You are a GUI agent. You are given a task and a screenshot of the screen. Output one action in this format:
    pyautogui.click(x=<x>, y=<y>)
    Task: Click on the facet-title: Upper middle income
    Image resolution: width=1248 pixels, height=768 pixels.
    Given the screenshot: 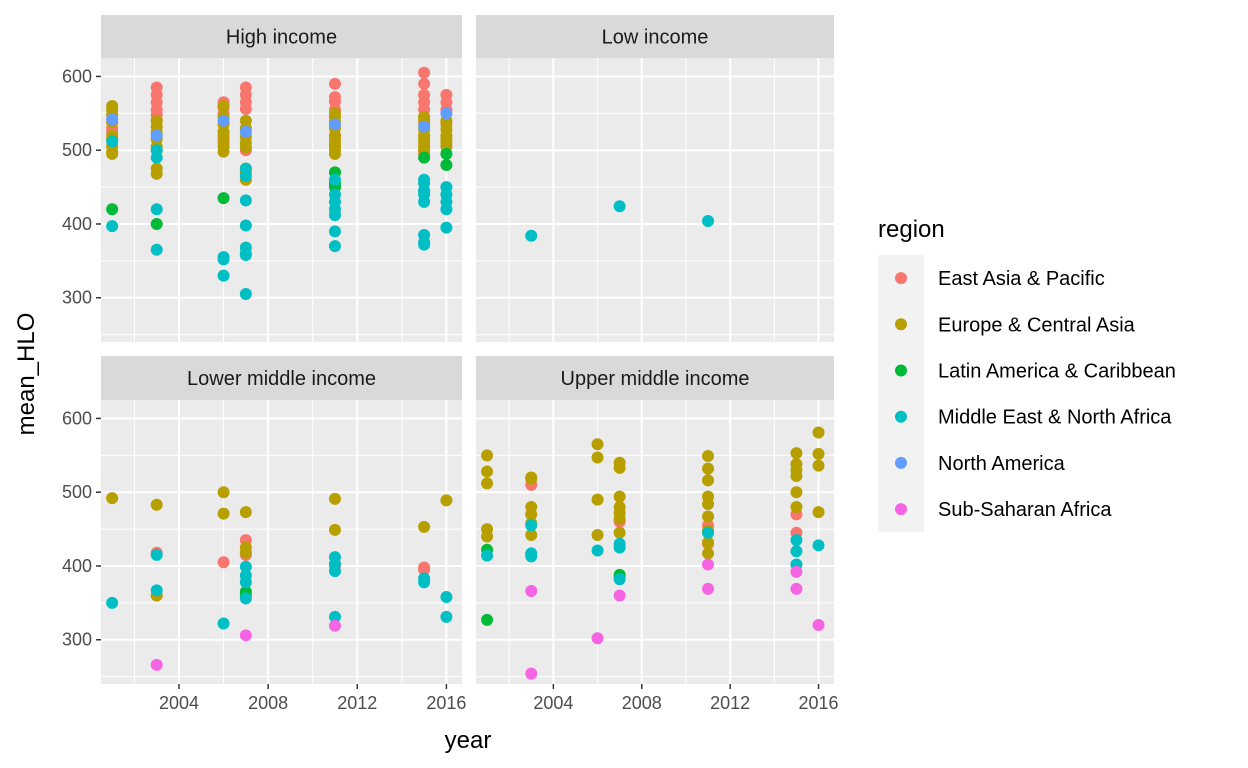 What is the action you would take?
    pyautogui.click(x=655, y=379)
    